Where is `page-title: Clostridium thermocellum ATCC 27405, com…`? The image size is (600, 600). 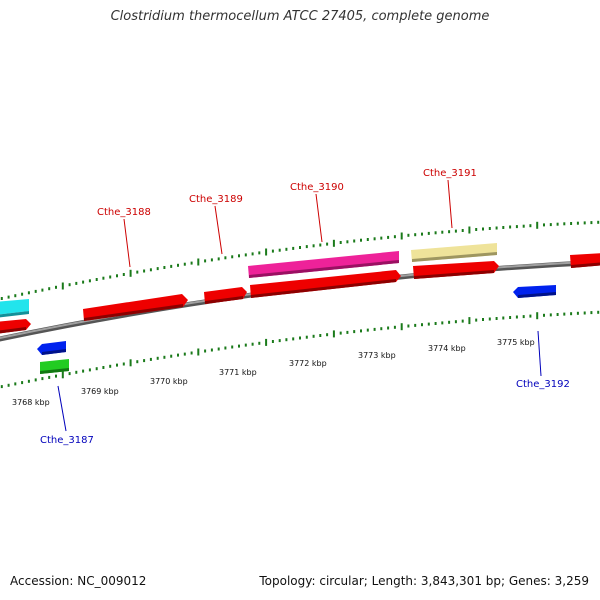 page-title: Clostridium thermocellum ATCC 27405, com… is located at coordinates (300, 16).